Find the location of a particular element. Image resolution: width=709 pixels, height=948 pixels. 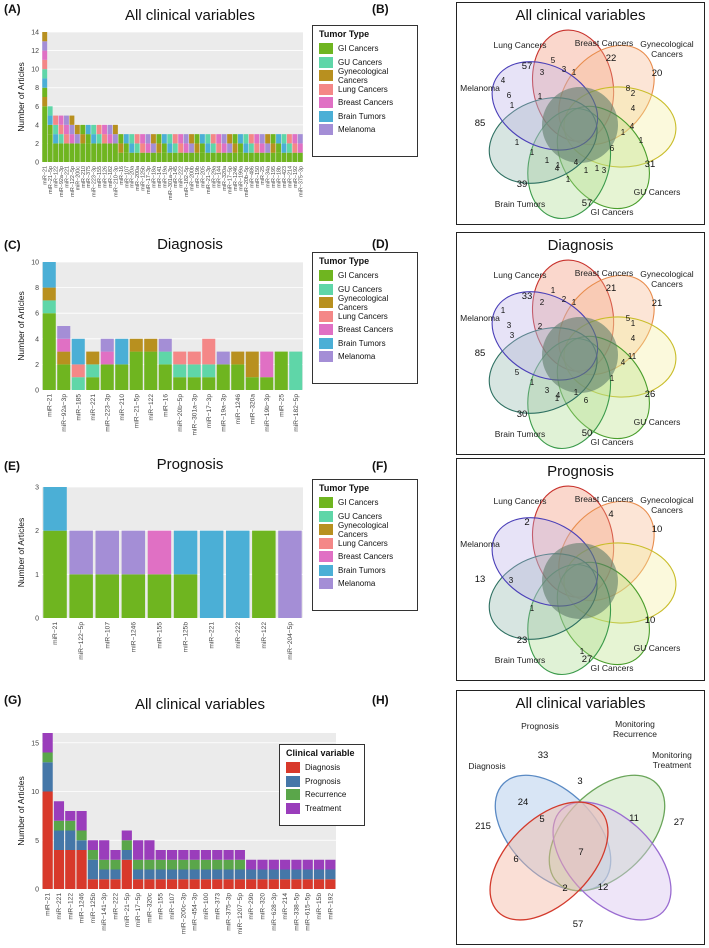

y-tick-label: 3 is located at coordinates (37, 488).